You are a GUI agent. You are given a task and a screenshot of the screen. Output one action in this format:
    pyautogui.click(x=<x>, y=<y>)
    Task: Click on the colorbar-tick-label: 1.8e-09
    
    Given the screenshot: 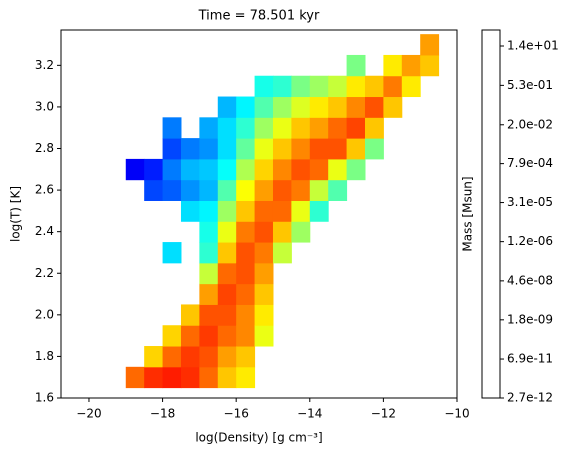 What is the action you would take?
    pyautogui.click(x=530, y=319)
    